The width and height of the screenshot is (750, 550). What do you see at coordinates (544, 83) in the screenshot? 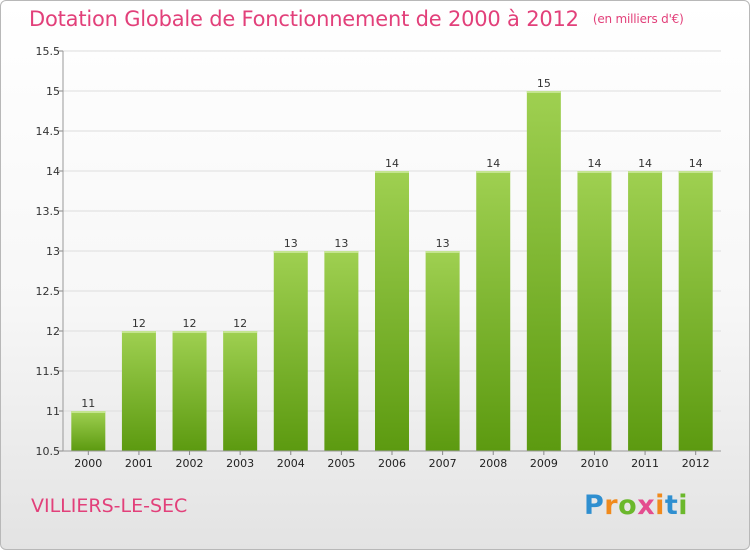
I see `data-label: 15` at bounding box center [544, 83].